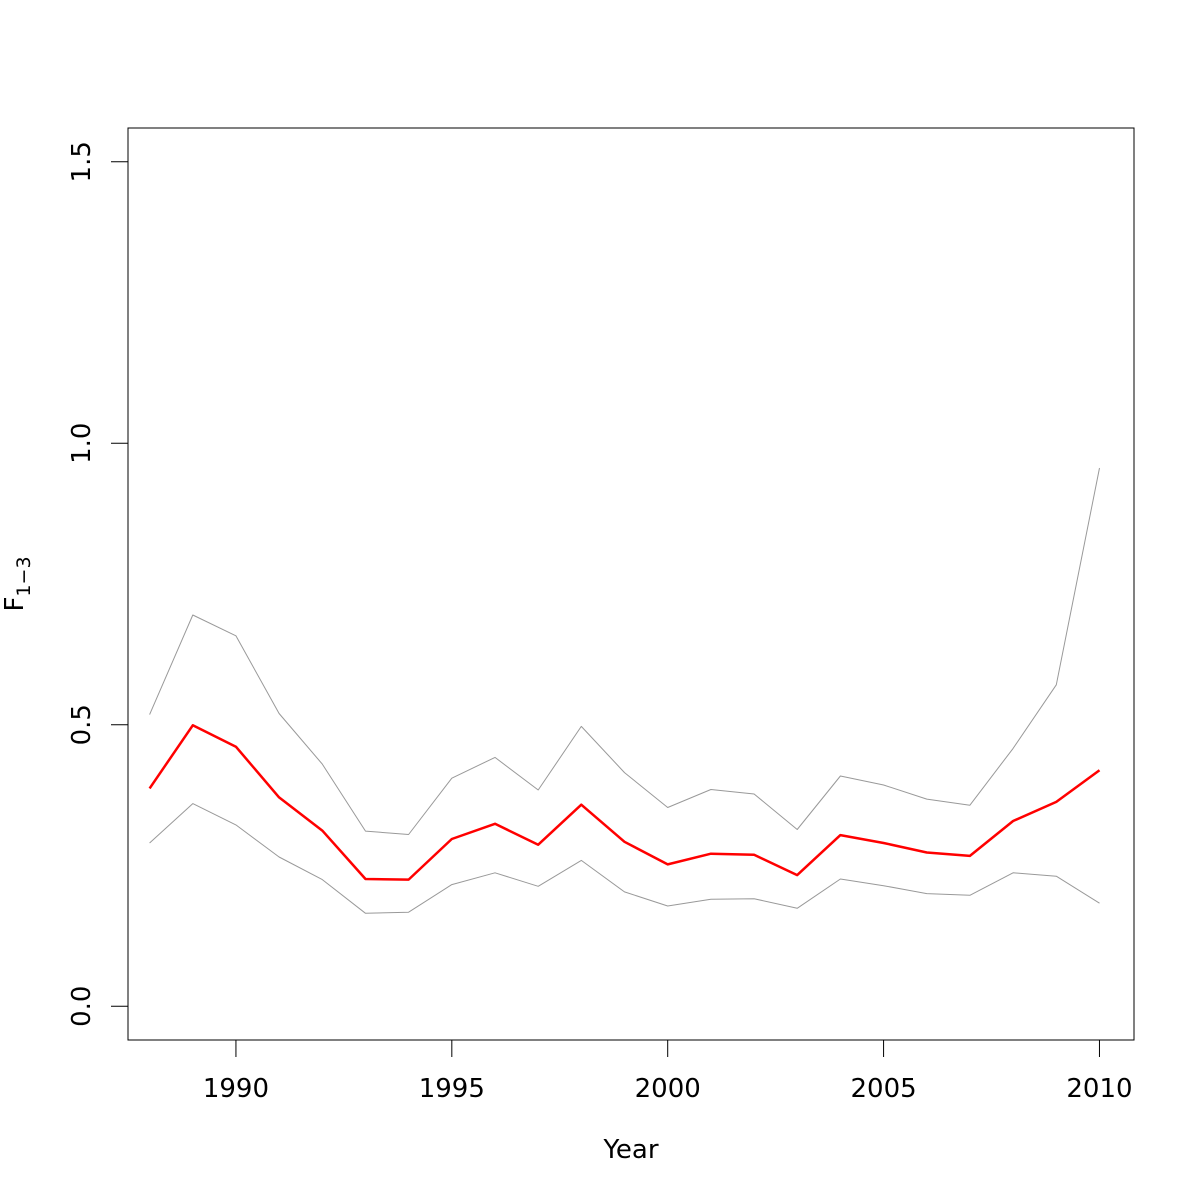 This screenshot has height=1200, width=1200. I want to click on y-axis-title-main: F, so click(15, 604).